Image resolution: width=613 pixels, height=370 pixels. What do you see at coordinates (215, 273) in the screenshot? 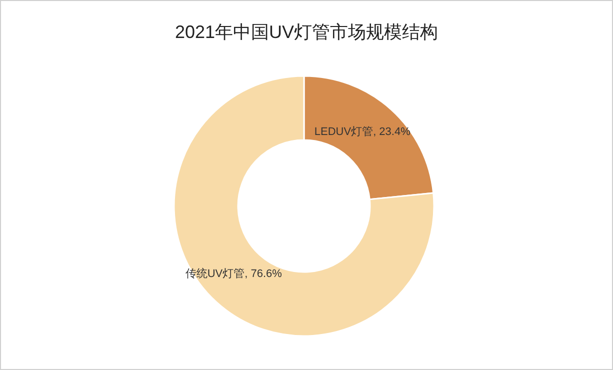
I see `slice-label: 传统UV灯管` at bounding box center [215, 273].